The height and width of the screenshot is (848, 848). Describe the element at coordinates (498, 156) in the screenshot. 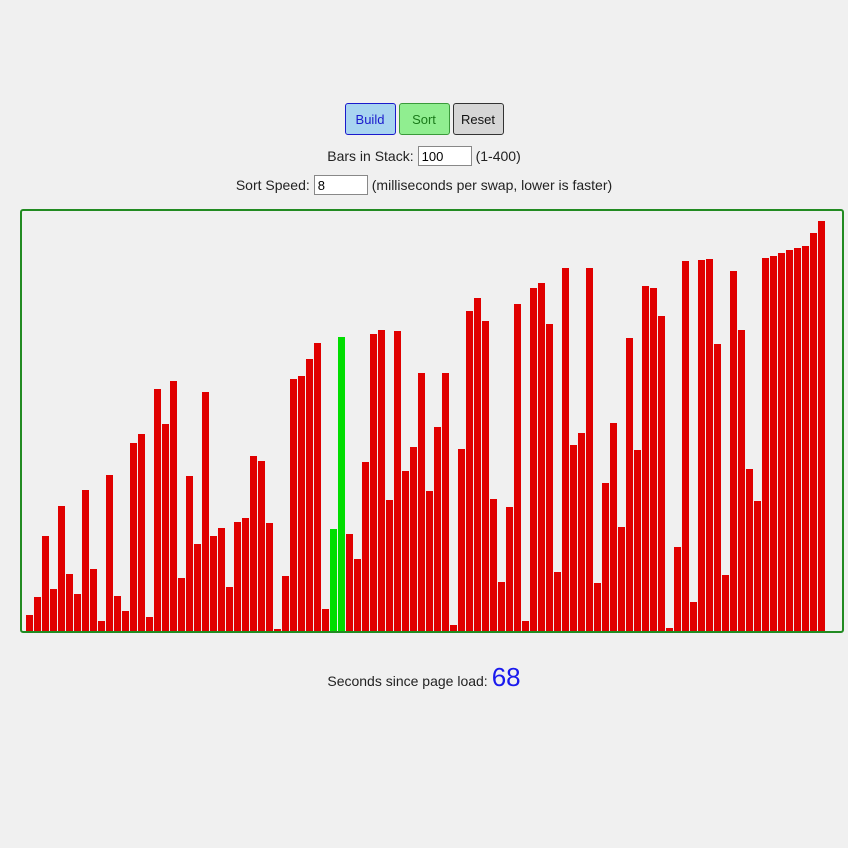

I see `bars-range: (1-400)` at that location.